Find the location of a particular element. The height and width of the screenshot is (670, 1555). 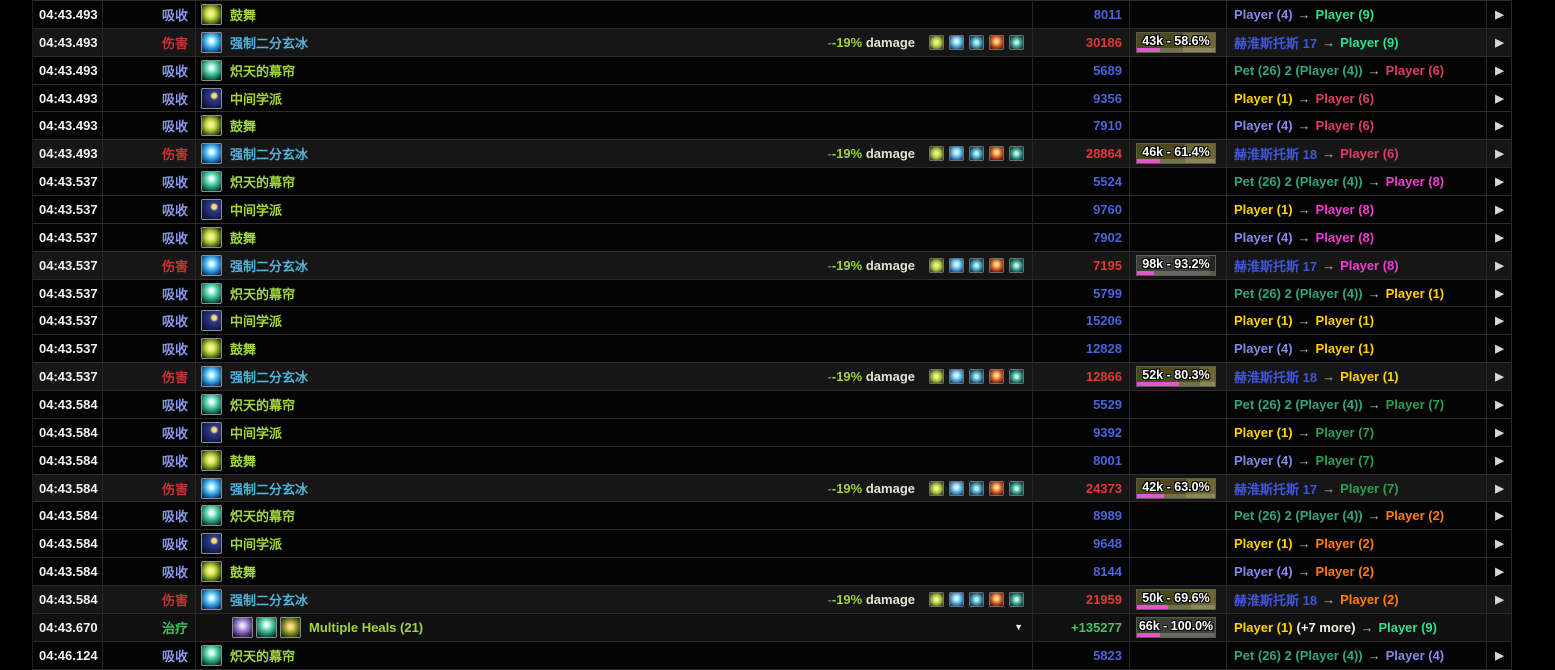

spell-name: Multiple Heals (21) is located at coordinates (366, 627).